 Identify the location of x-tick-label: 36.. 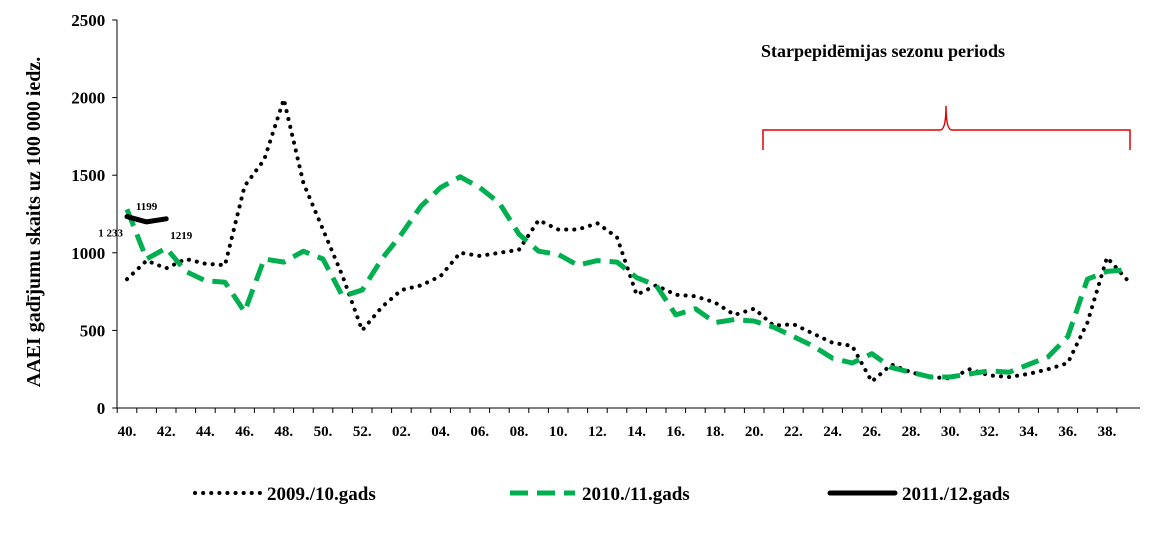
(1067, 432).